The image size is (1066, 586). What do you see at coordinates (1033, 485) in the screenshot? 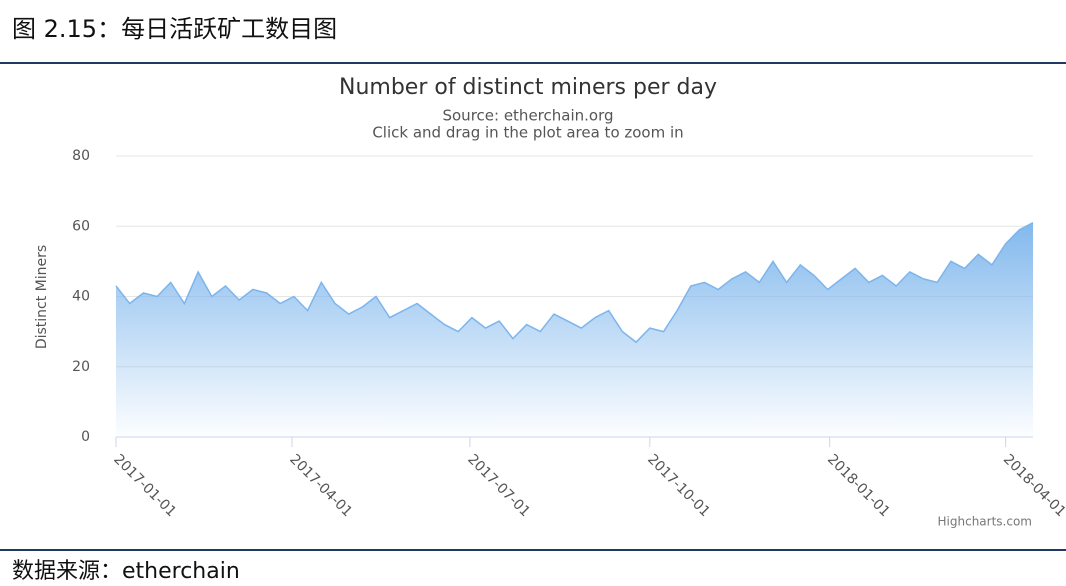
I see `x-tick-label: 2018-04-01` at bounding box center [1033, 485].